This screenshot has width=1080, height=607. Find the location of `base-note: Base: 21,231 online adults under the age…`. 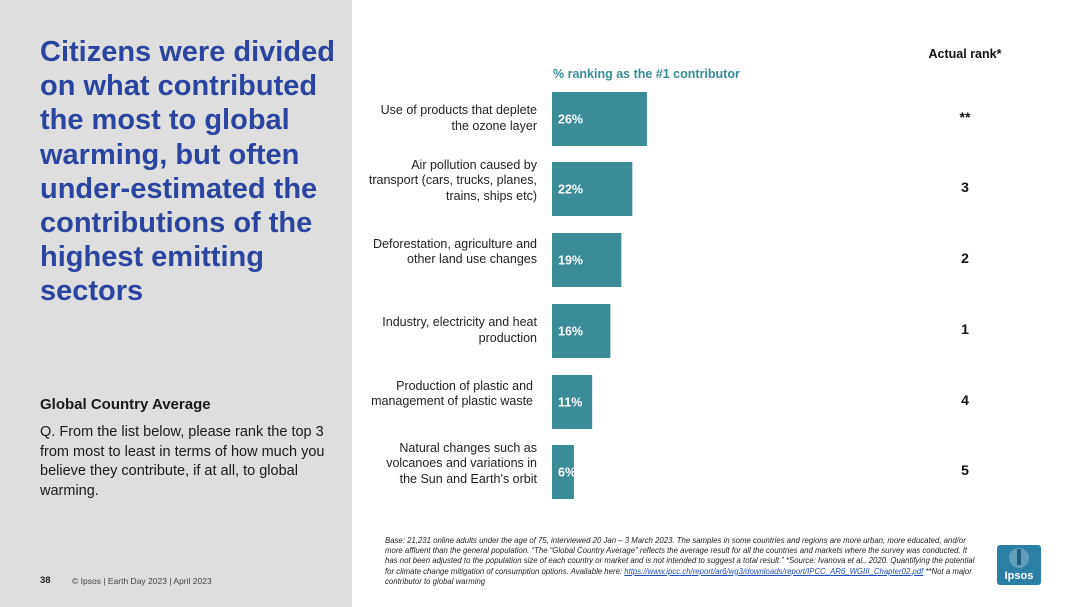

base-note: Base: 21,231 online adults under the age… is located at coordinates (680, 561).